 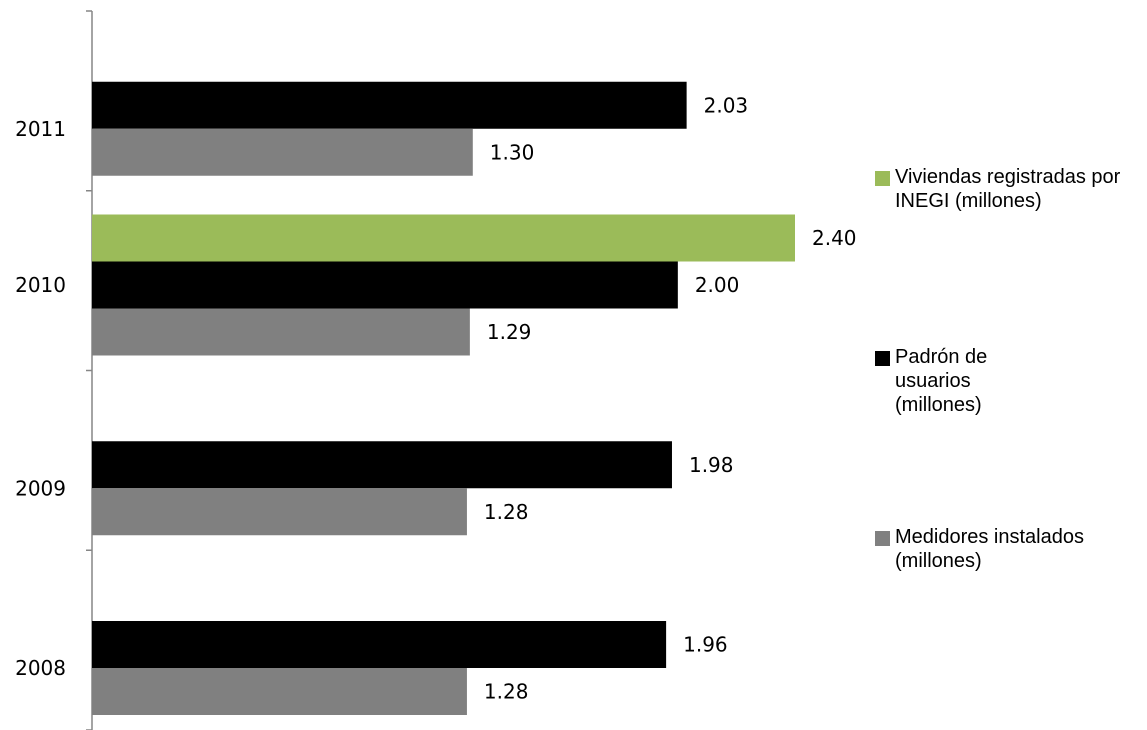 What do you see at coordinates (882, 538) in the screenshot?
I see `legend-swatch-medidores` at bounding box center [882, 538].